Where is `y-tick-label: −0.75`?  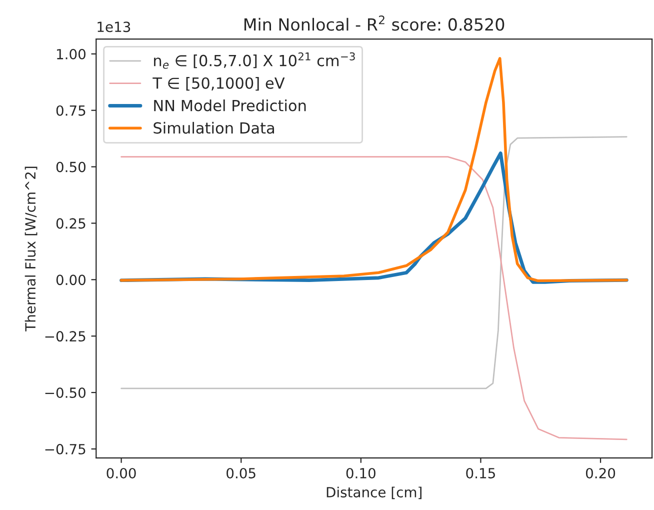 y-tick-label: −0.75 is located at coordinates (65, 449).